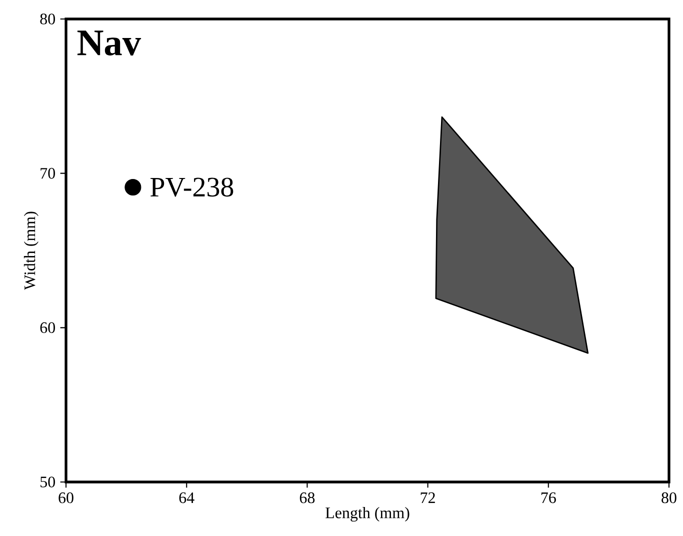  What do you see at coordinates (186, 498) in the screenshot?
I see `x-tick-label: 64` at bounding box center [186, 498].